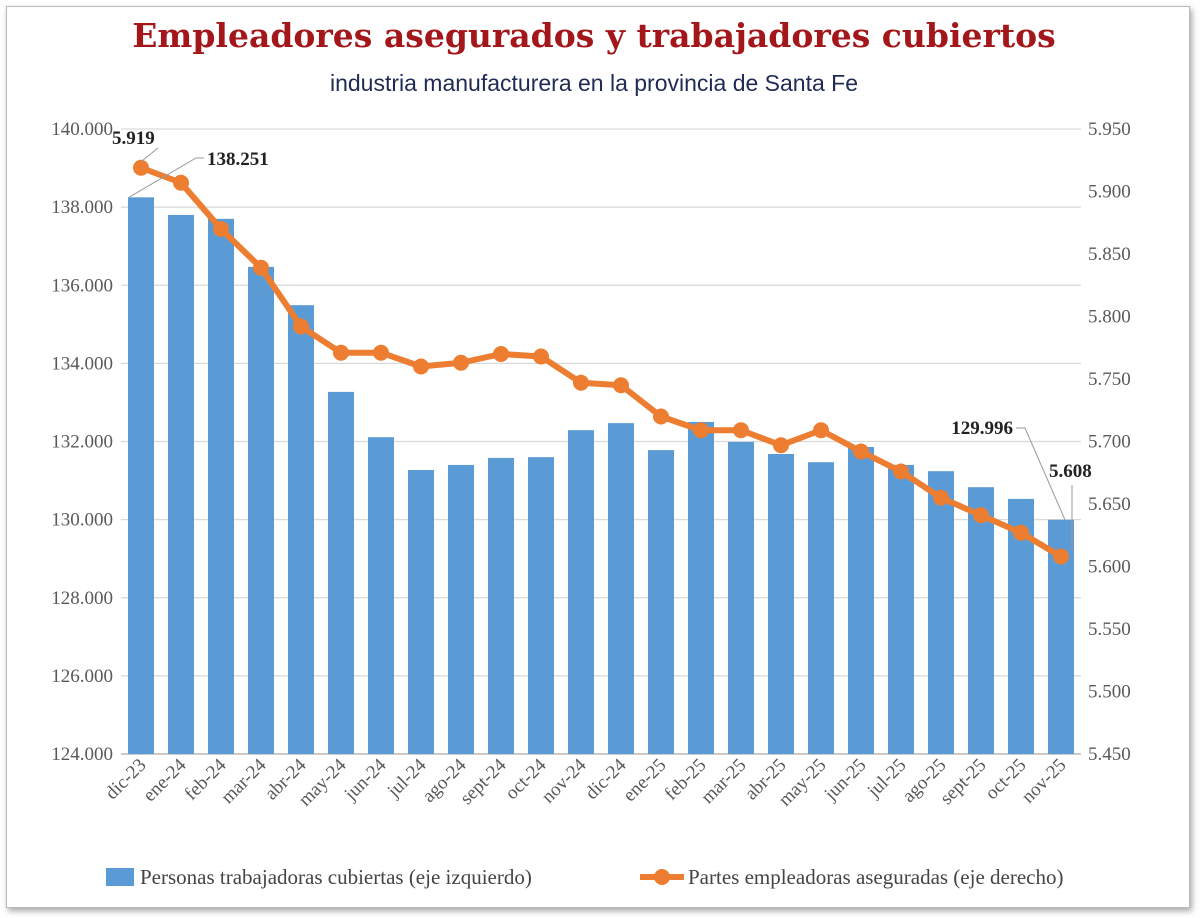 The width and height of the screenshot is (1200, 918). I want to click on left-tick-label: 130.000, so click(82, 520).